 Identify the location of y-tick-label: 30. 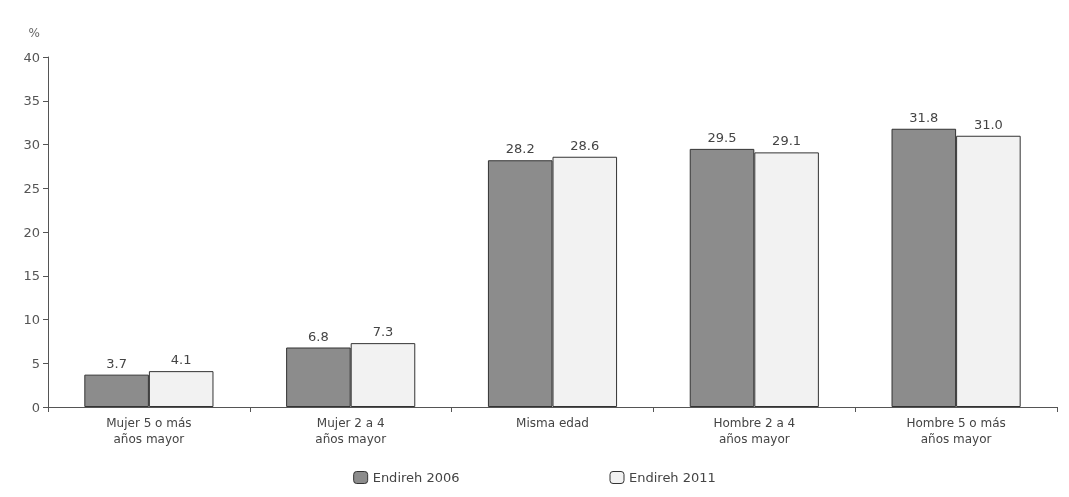
(31, 144).